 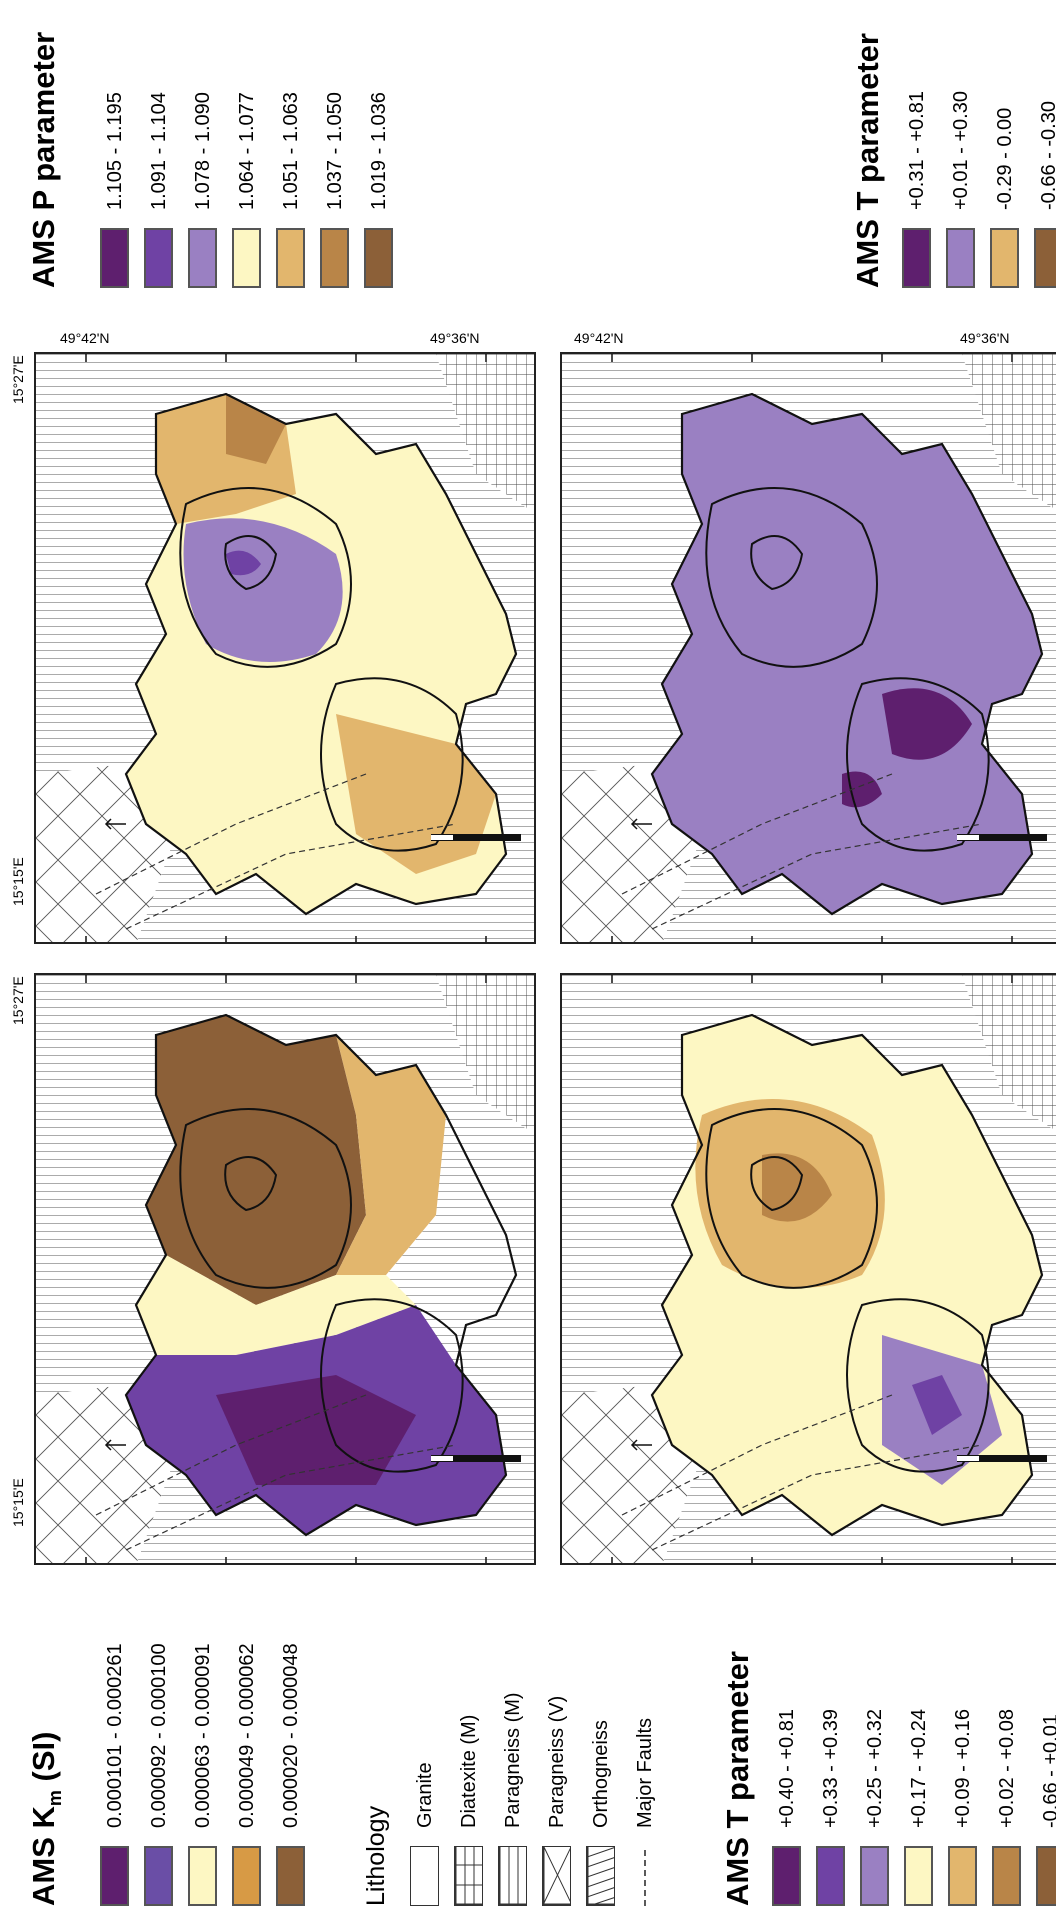 I want to click on legend-label: 1.091 - 1.104, so click(x=159, y=151).